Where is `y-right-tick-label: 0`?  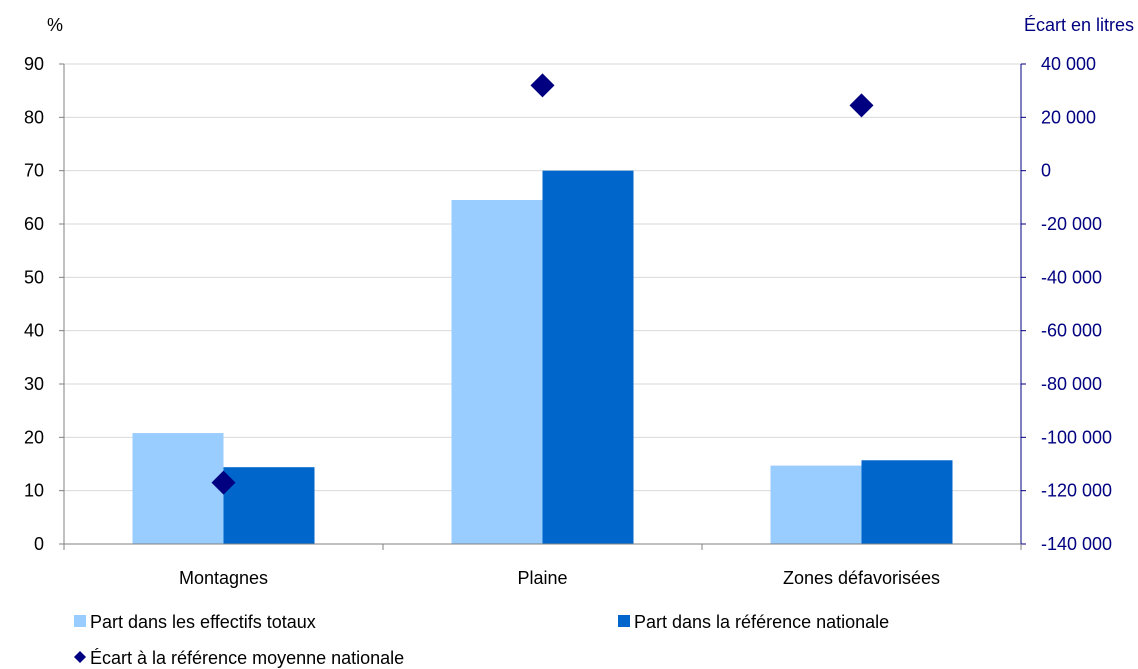
y-right-tick-label: 0 is located at coordinates (1046, 171).